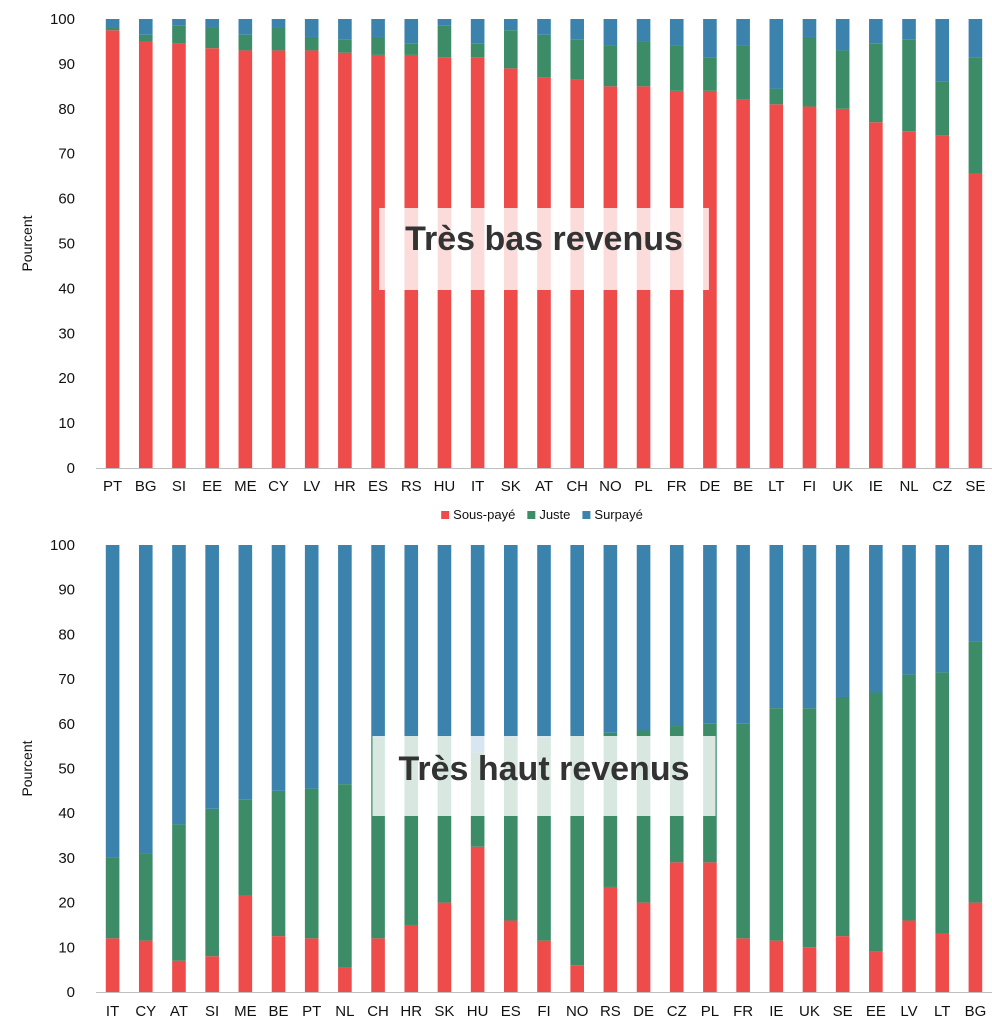 Image resolution: width=992 pixels, height=1020 pixels. What do you see at coordinates (345, 979) in the screenshot?
I see `bar-segment-nl-underpaid` at bounding box center [345, 979].